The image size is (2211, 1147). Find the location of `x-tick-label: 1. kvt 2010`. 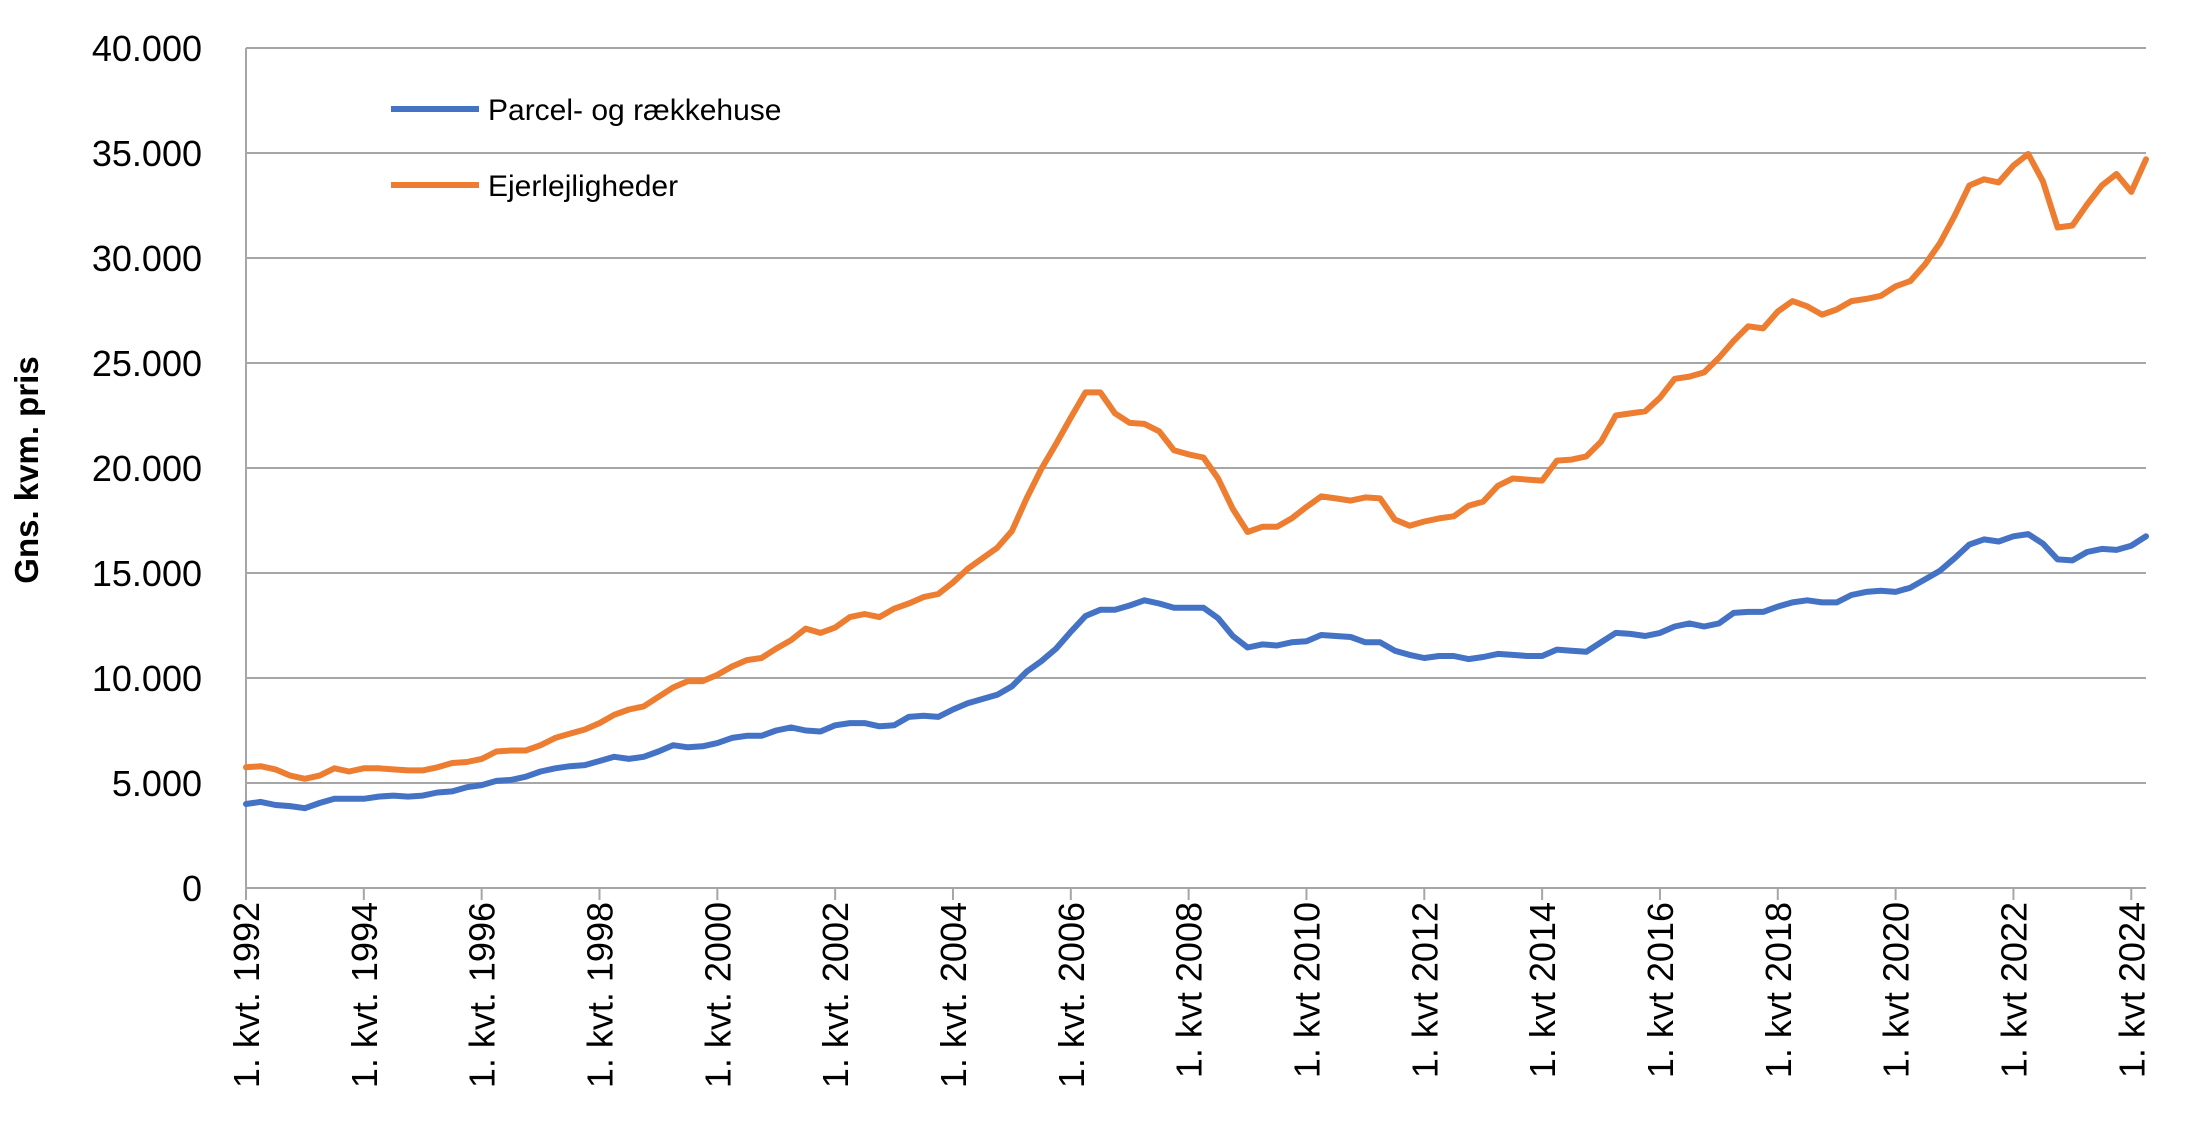

x-tick-label: 1. kvt 2010 is located at coordinates (1306, 990).